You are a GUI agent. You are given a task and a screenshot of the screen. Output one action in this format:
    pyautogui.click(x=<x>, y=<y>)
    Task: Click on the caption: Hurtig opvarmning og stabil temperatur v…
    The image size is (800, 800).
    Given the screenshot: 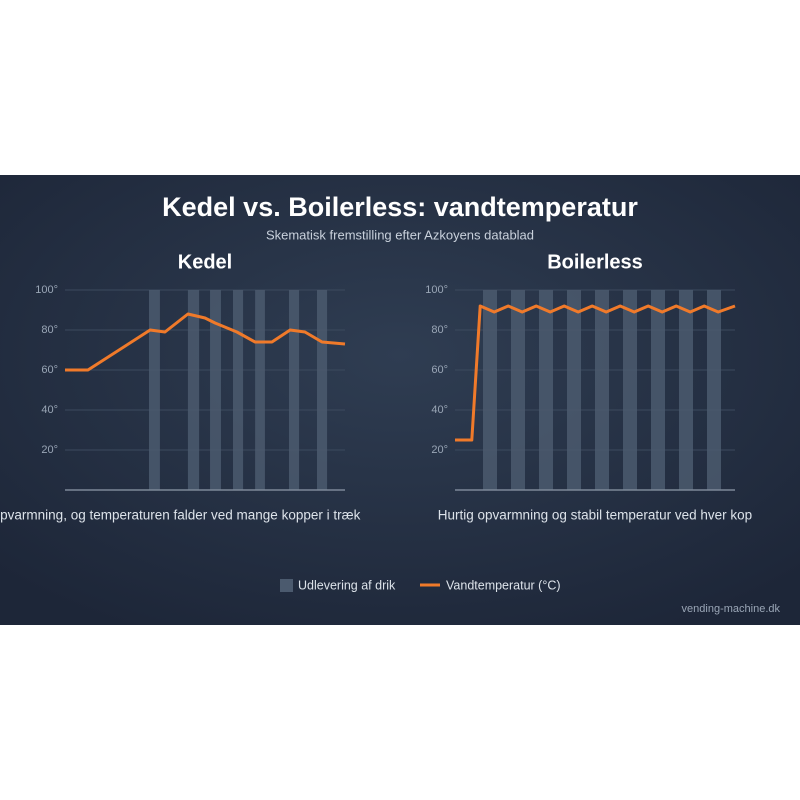 What is the action you would take?
    pyautogui.click(x=595, y=515)
    